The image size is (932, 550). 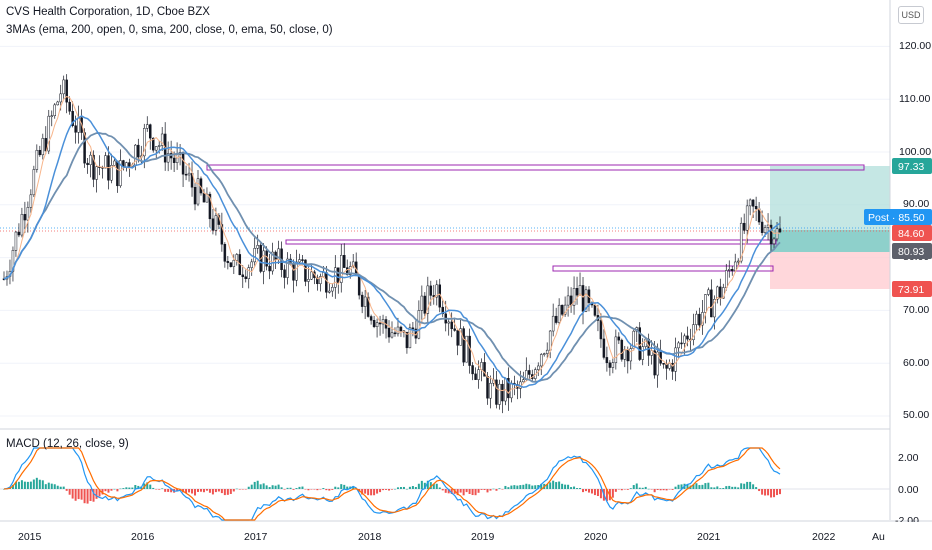 I want to click on price-tick: 110.00, so click(x=914, y=99).